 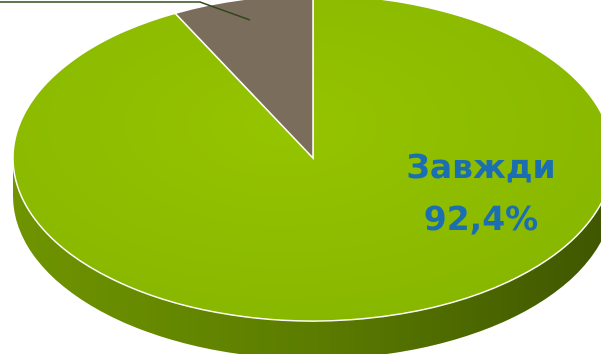 What do you see at coordinates (480, 166) in the screenshot?
I see `slice-label-name: Завжди` at bounding box center [480, 166].